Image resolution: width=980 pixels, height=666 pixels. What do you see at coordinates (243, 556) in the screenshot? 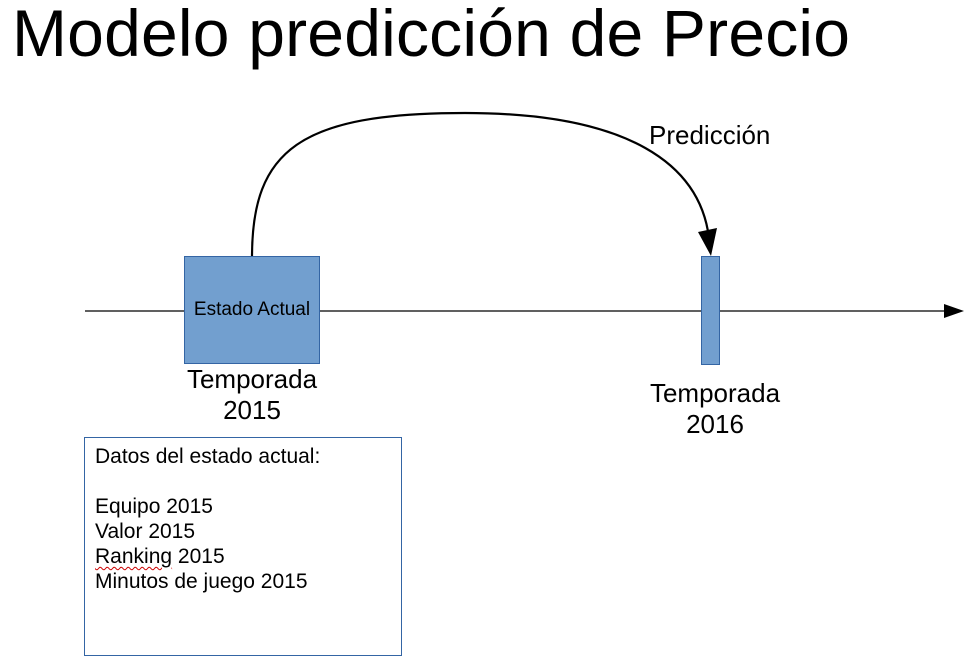
I see `data-item-ranking: Ranking 2015` at bounding box center [243, 556].